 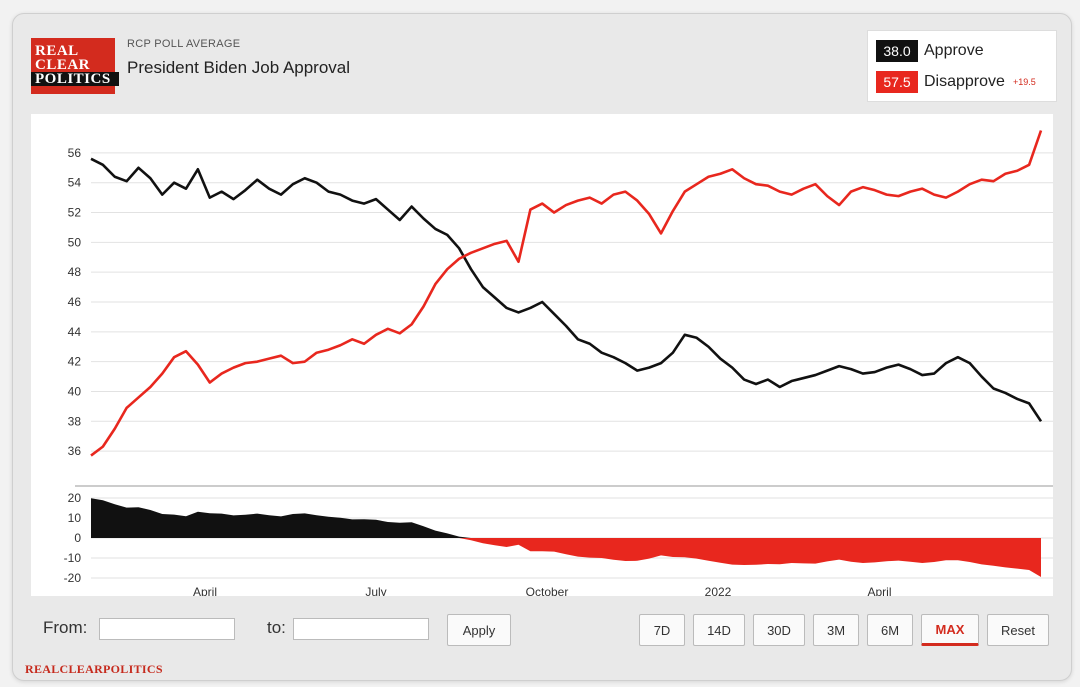 I want to click on x-tick-label: July, so click(x=375, y=590).